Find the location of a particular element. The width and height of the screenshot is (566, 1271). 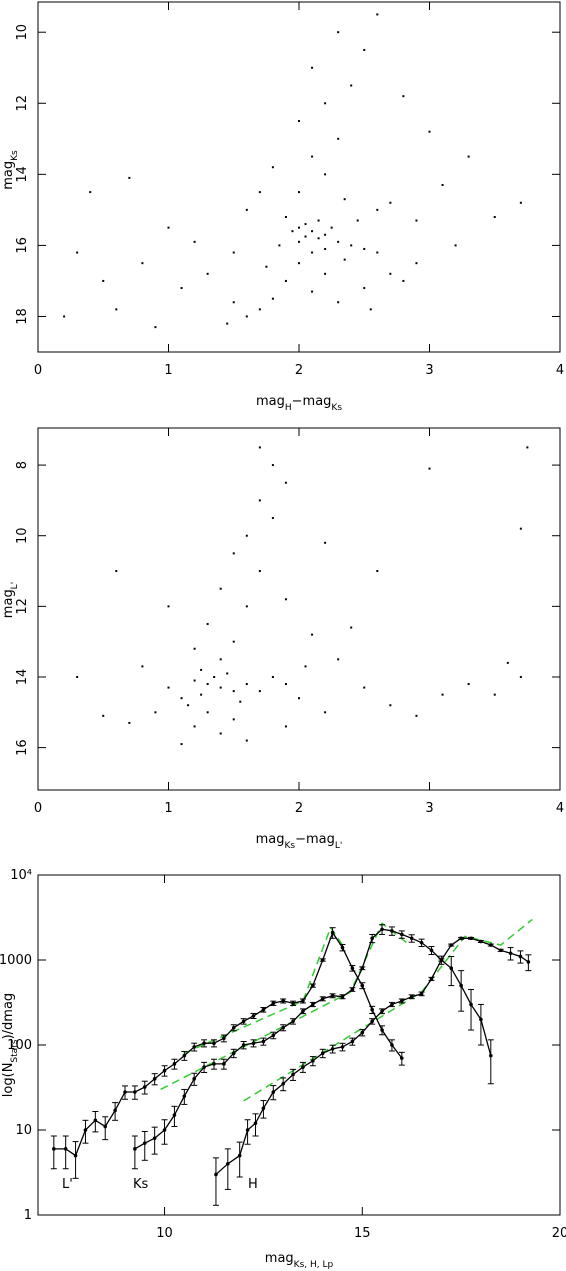

x-tick-label: 3 is located at coordinates (429, 370).